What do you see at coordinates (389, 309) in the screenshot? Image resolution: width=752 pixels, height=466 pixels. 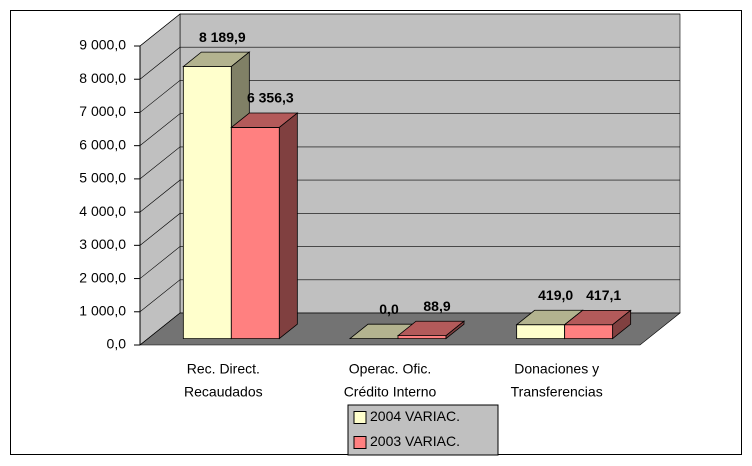 I see `data-label: 0,0` at bounding box center [389, 309].